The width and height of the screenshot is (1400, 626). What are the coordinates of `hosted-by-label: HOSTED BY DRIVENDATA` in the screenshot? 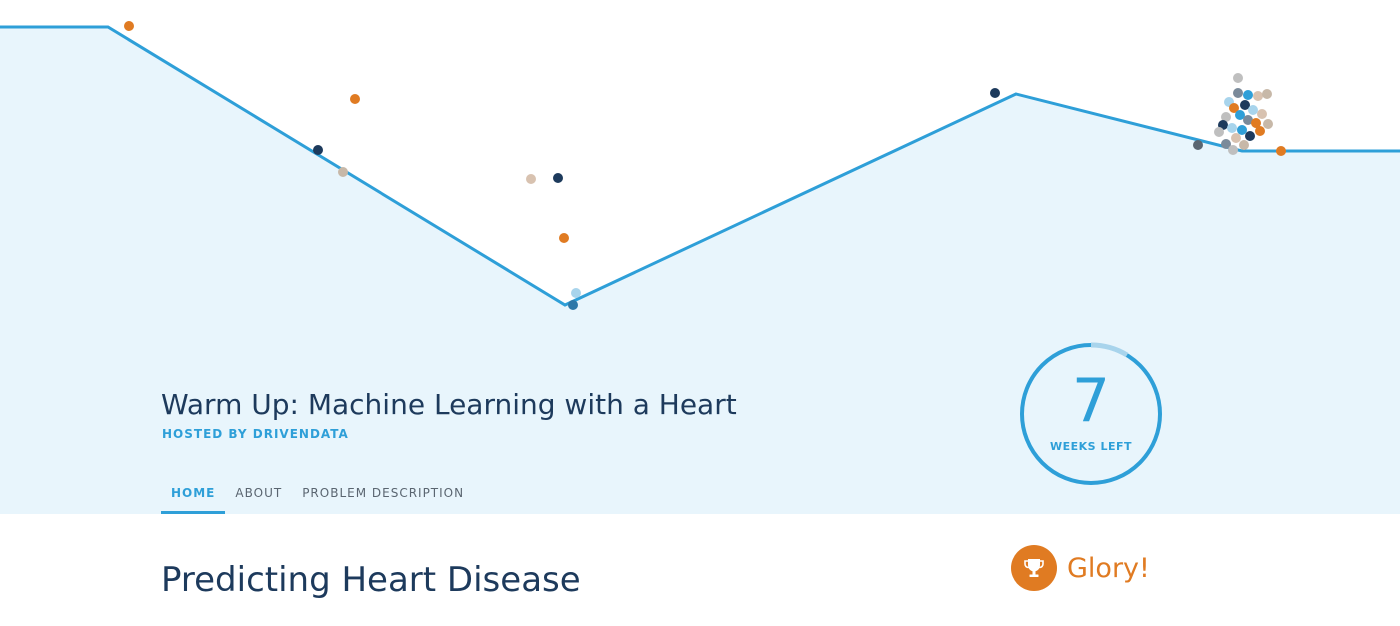 It's located at (255, 434).